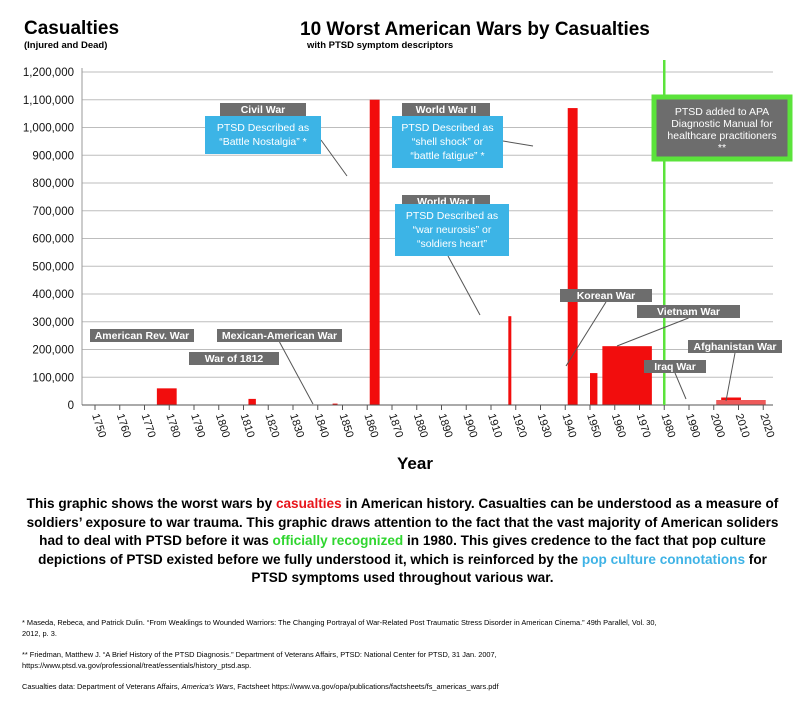 The image size is (805, 709). Describe the element at coordinates (172, 425) in the screenshot. I see `x-tick-label-1780: 1780` at that location.